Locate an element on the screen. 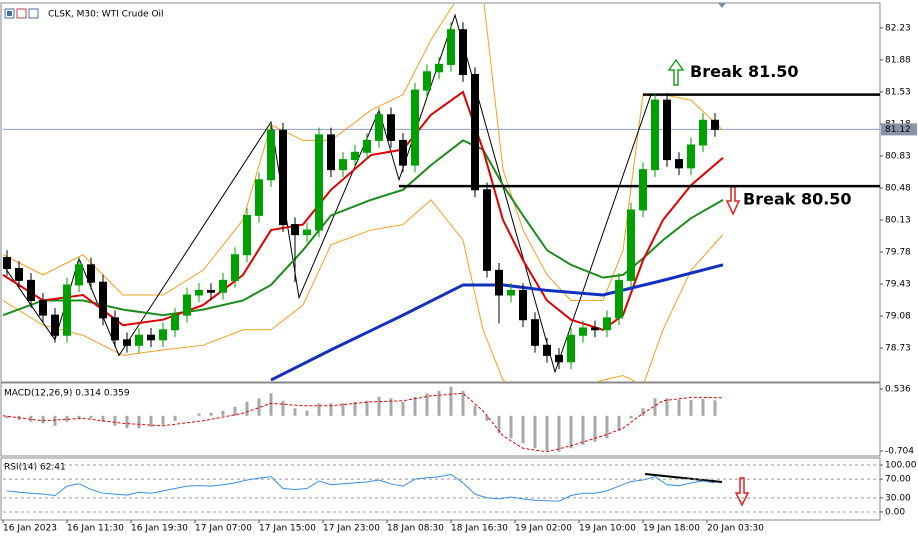 This screenshot has height=539, width=918. macd-panel is located at coordinates (440, 419).